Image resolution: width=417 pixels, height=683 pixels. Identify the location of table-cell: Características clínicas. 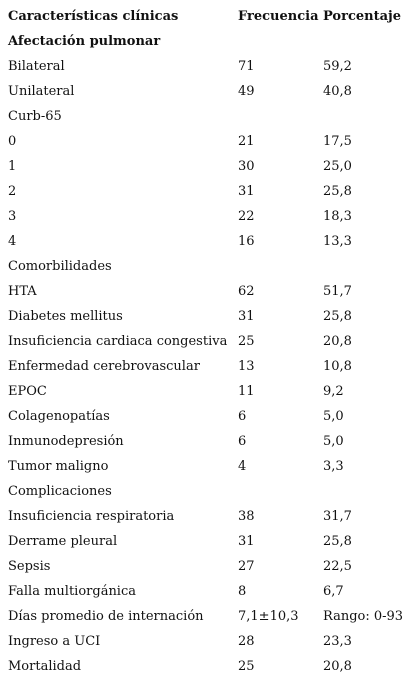
(93, 16).